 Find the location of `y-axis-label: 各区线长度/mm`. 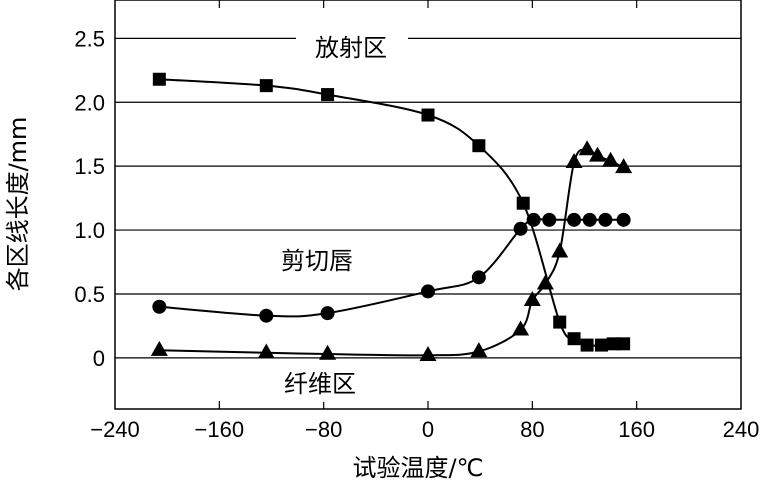

y-axis-label: 各区线长度/mm is located at coordinates (18, 204).